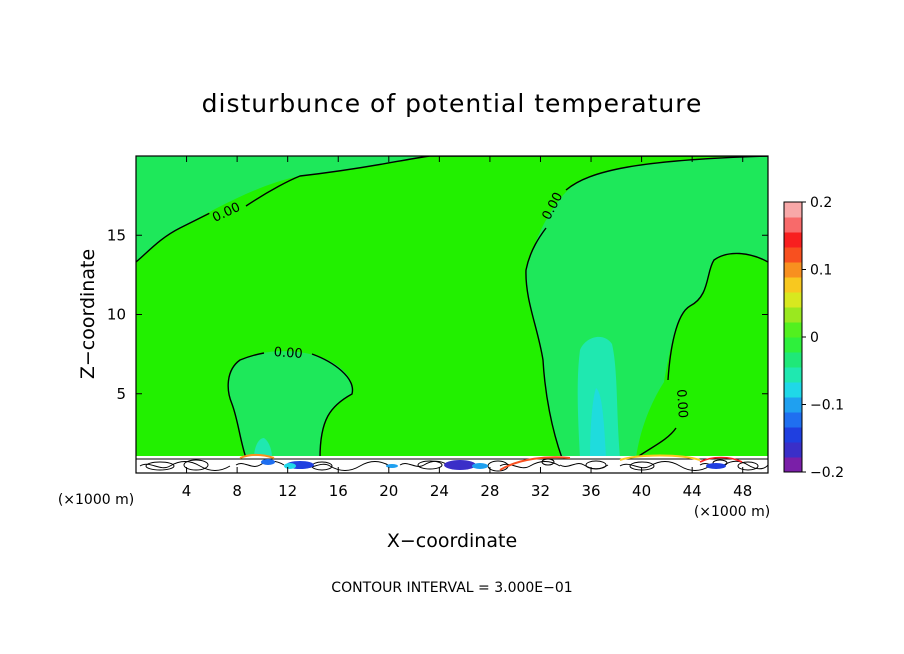  Describe the element at coordinates (96, 500) in the screenshot. I see `x-axis-unit: (×1000 m)` at that location.